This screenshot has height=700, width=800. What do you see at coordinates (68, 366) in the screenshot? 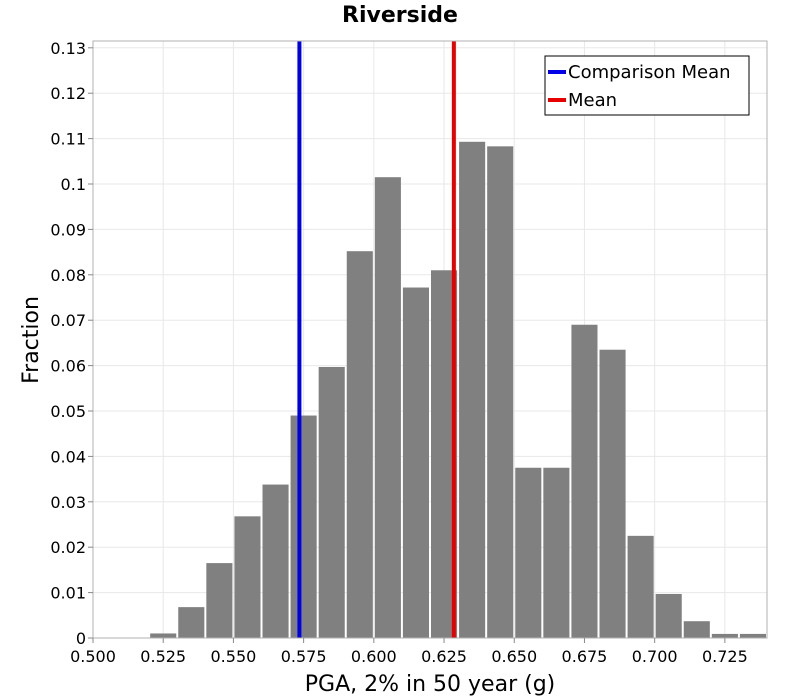
I see `y-tick-label: 0.06` at bounding box center [68, 366].